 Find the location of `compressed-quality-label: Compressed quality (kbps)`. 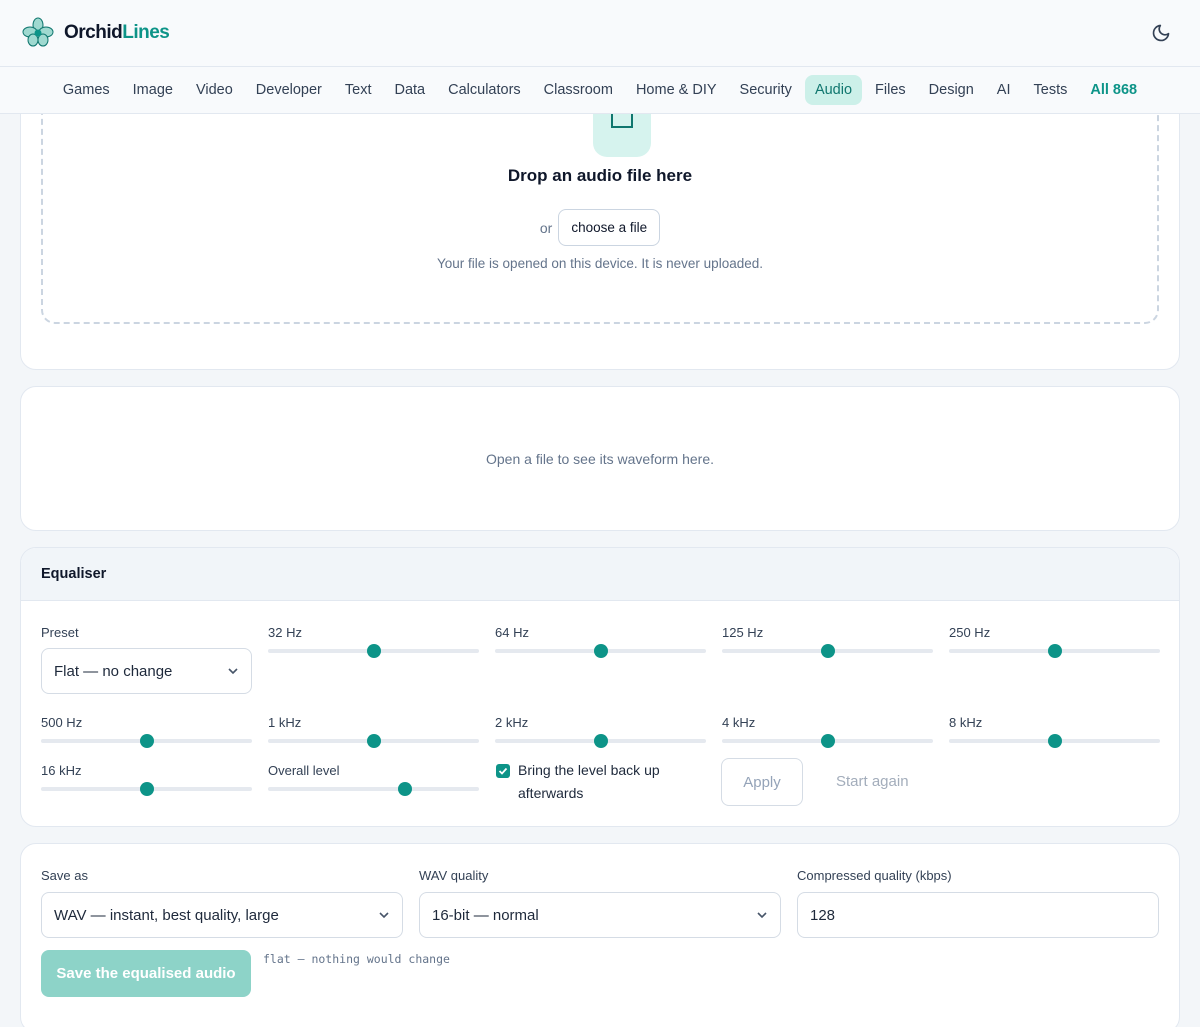

compressed-quality-label: Compressed quality (kbps) is located at coordinates (874, 875).